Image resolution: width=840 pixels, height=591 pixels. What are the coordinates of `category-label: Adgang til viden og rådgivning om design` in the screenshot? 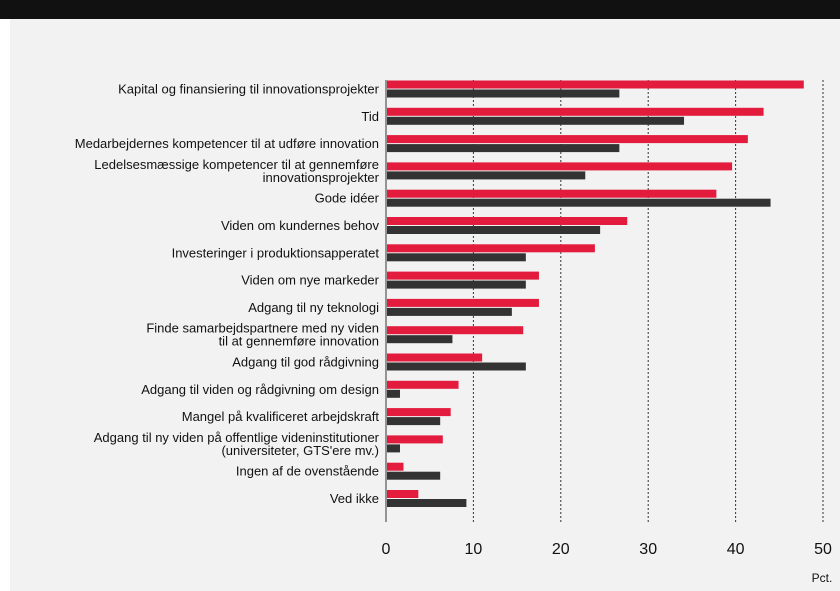 It's located at (260, 389).